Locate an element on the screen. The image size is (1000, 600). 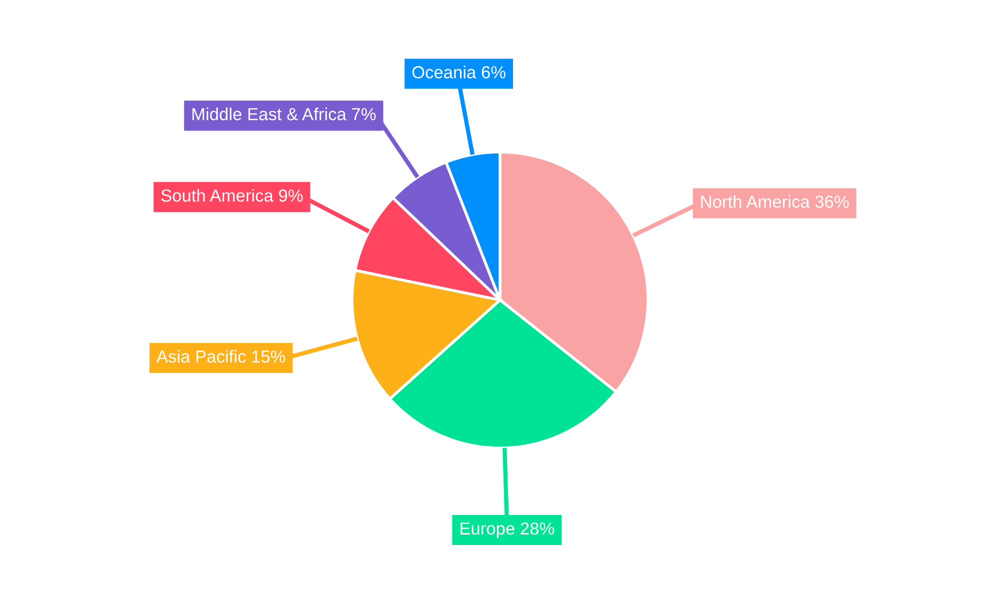
slice-label: Middle East & Africa 7% is located at coordinates (284, 114).